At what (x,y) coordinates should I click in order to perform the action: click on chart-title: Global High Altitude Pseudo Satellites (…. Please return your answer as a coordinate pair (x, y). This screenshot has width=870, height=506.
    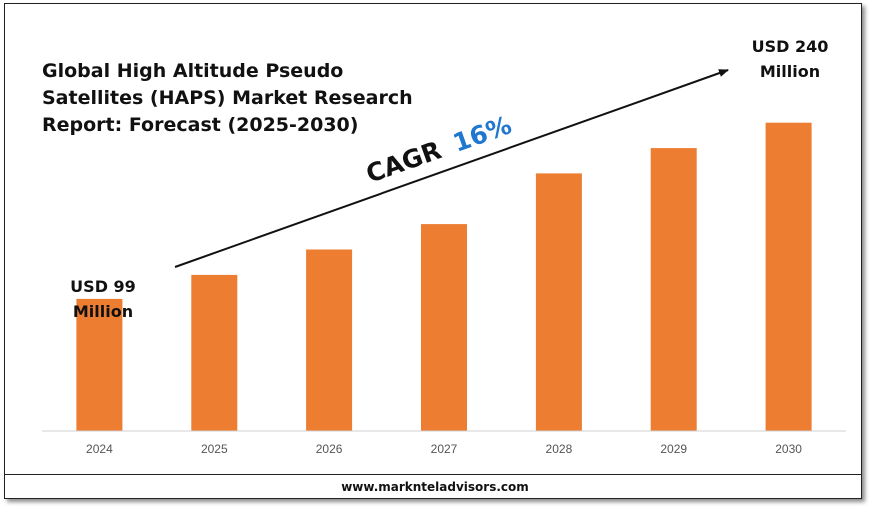
    Looking at the image, I should click on (227, 98).